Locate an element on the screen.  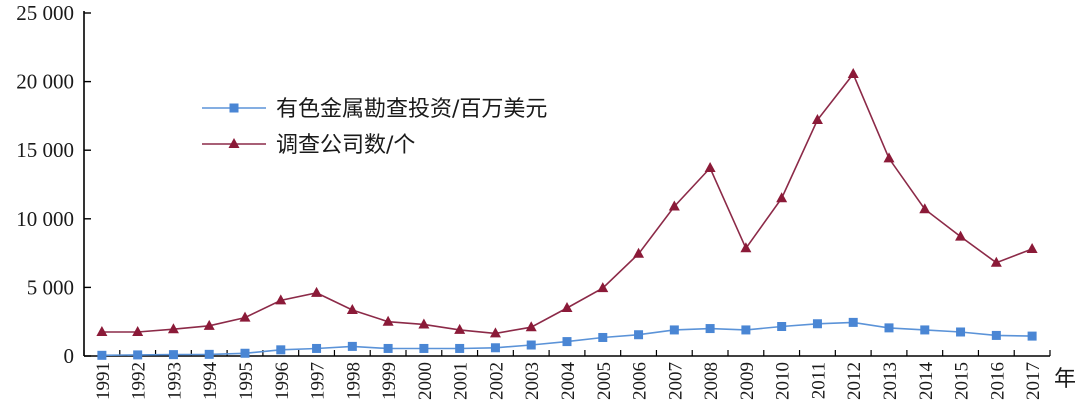
y-axis-ticks: 0 5 000 10 000 15 000 20 000 25 000 is located at coordinates (53, 184).